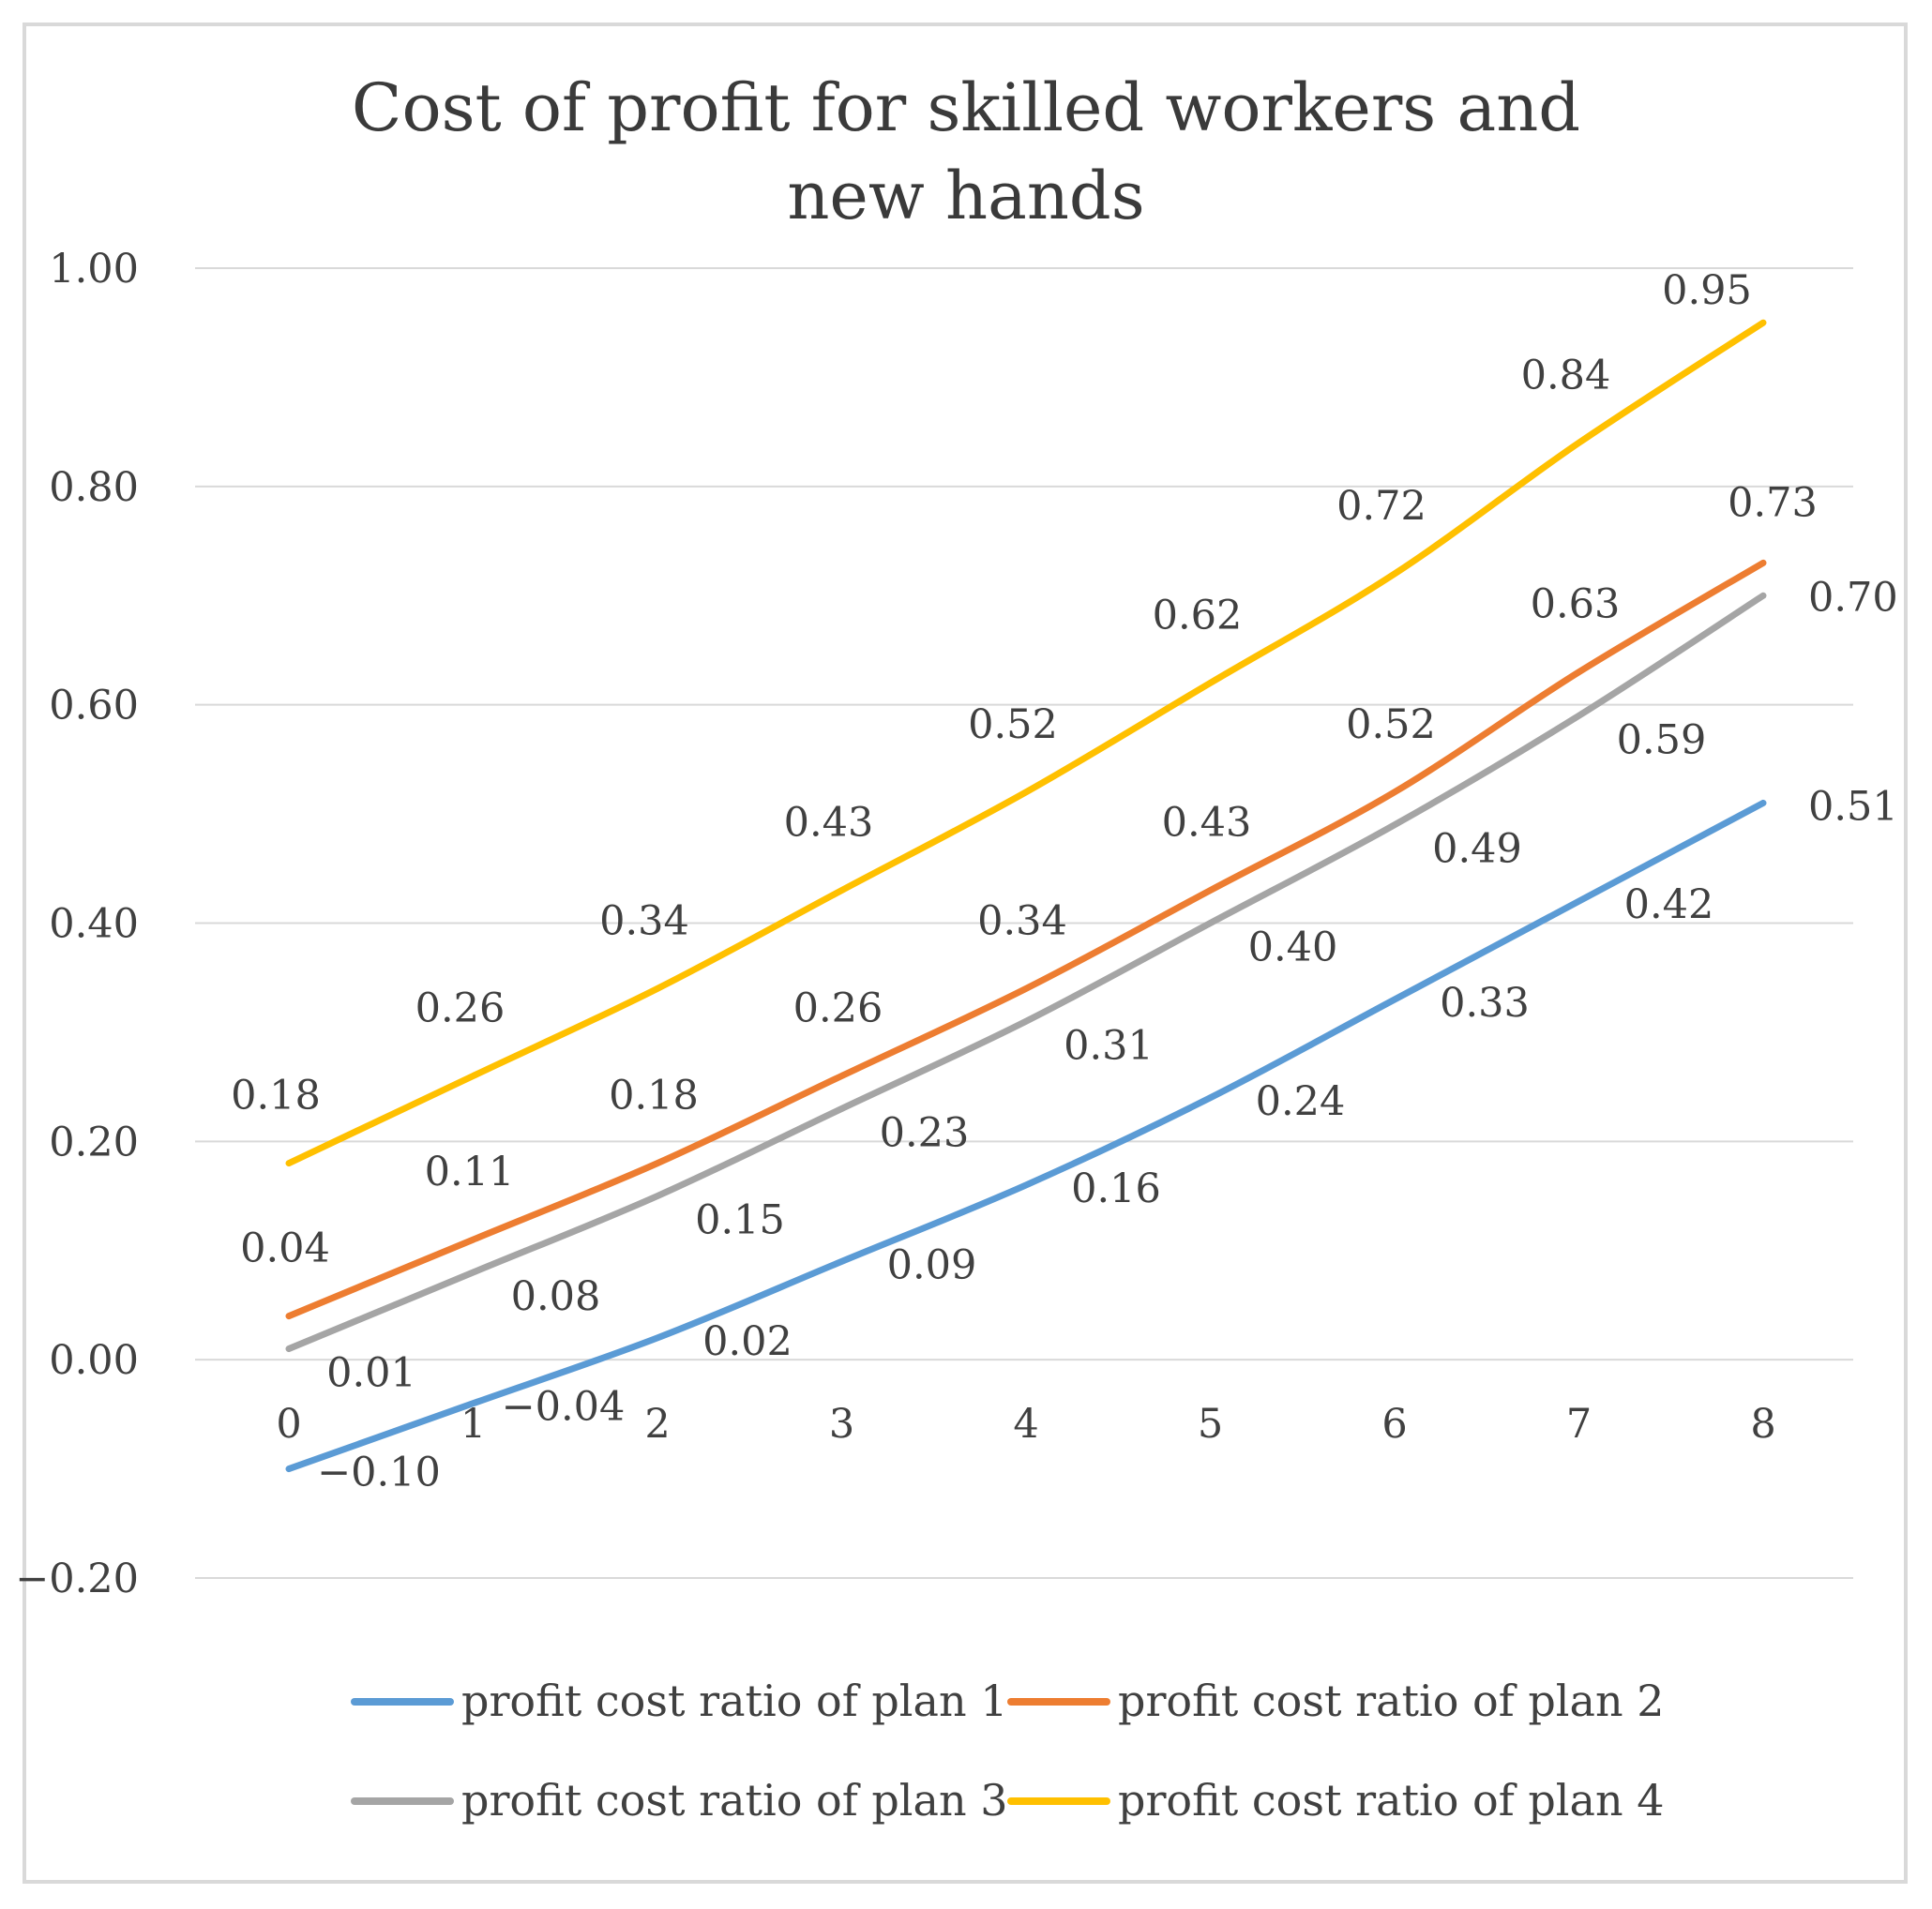 The image size is (1932, 1909). What do you see at coordinates (470, 1172) in the screenshot?
I see `data-label-plan-2: 0.11` at bounding box center [470, 1172].